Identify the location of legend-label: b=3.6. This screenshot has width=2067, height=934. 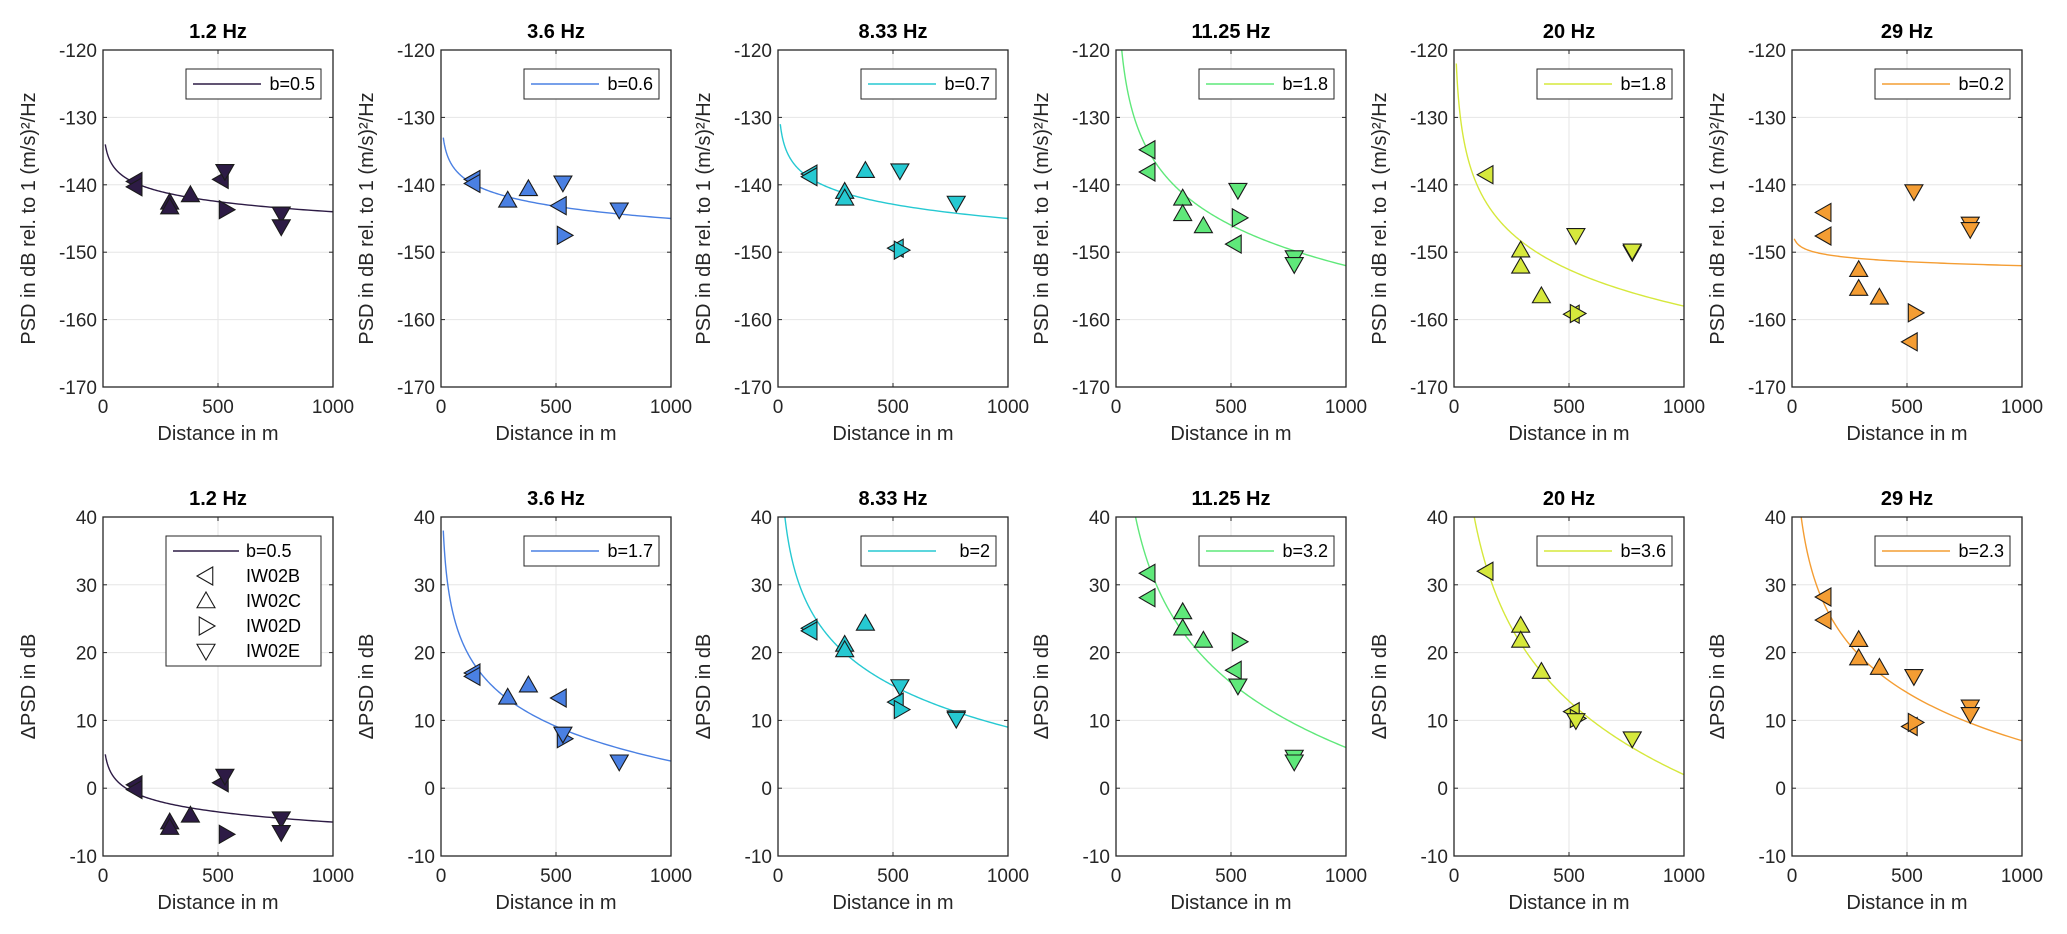
(1643, 551).